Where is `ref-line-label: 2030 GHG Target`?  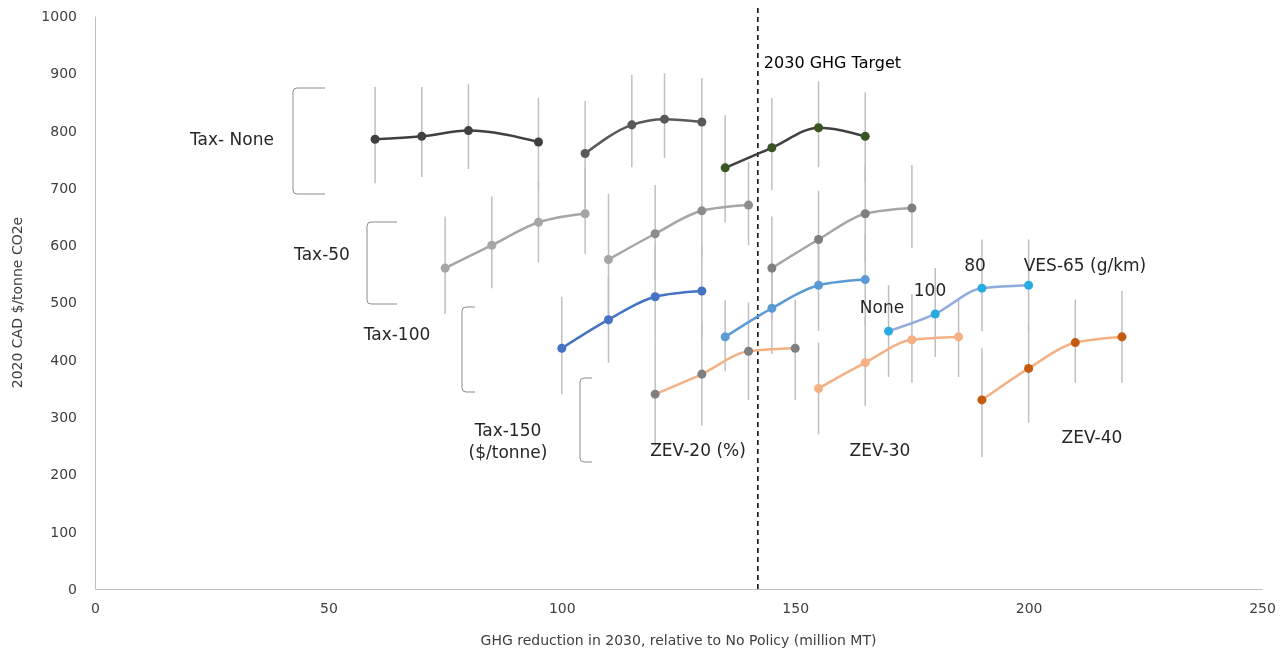 ref-line-label: 2030 GHG Target is located at coordinates (832, 62).